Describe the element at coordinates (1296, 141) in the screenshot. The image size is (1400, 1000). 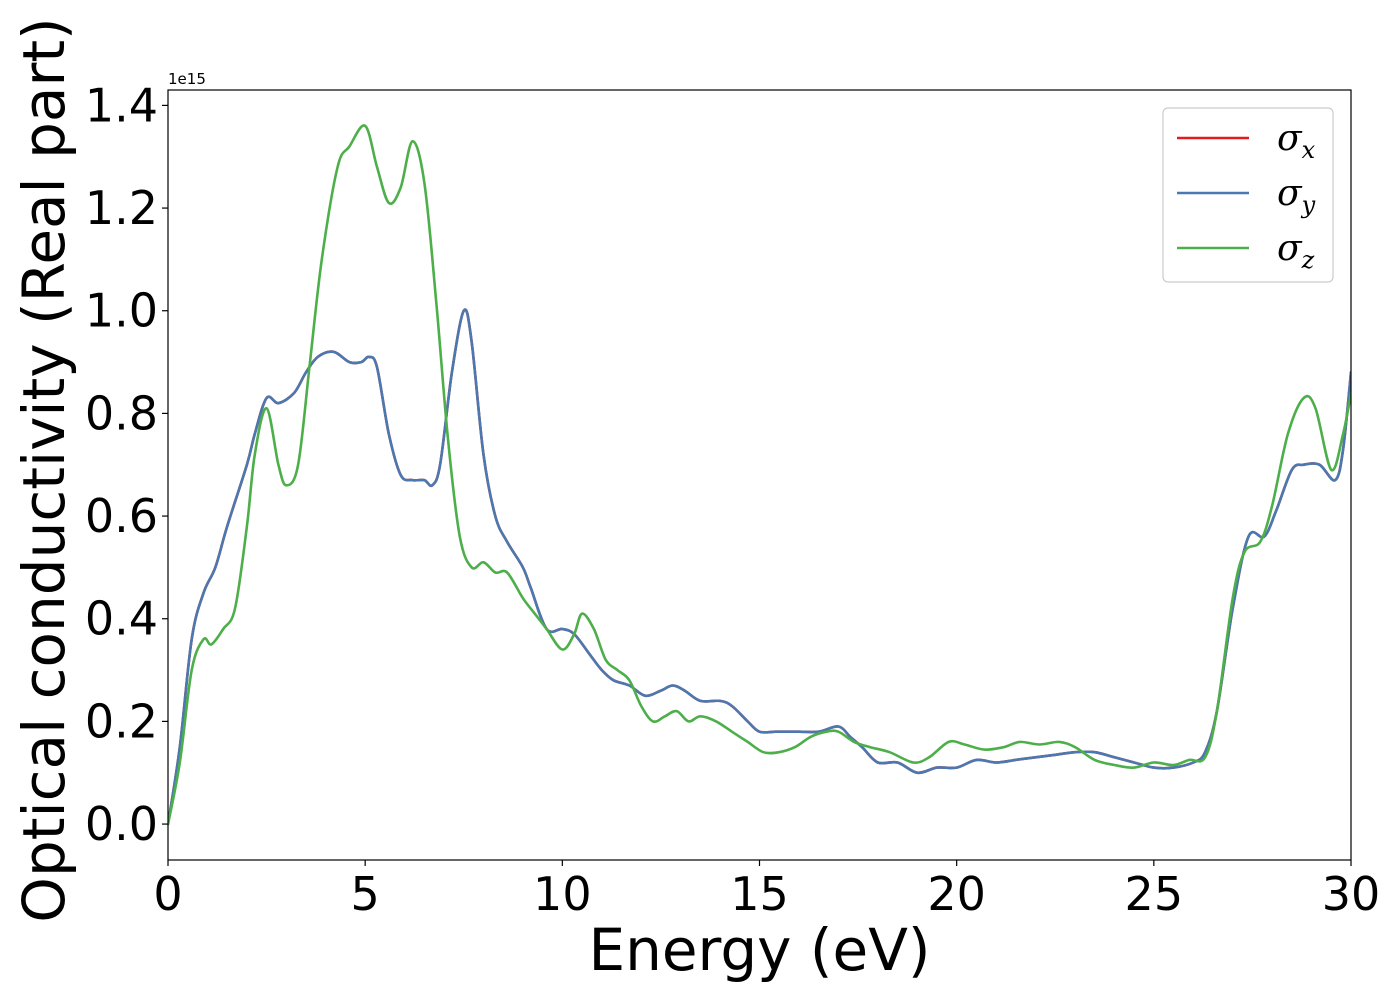
I see `legend-label-x: σx` at that location.